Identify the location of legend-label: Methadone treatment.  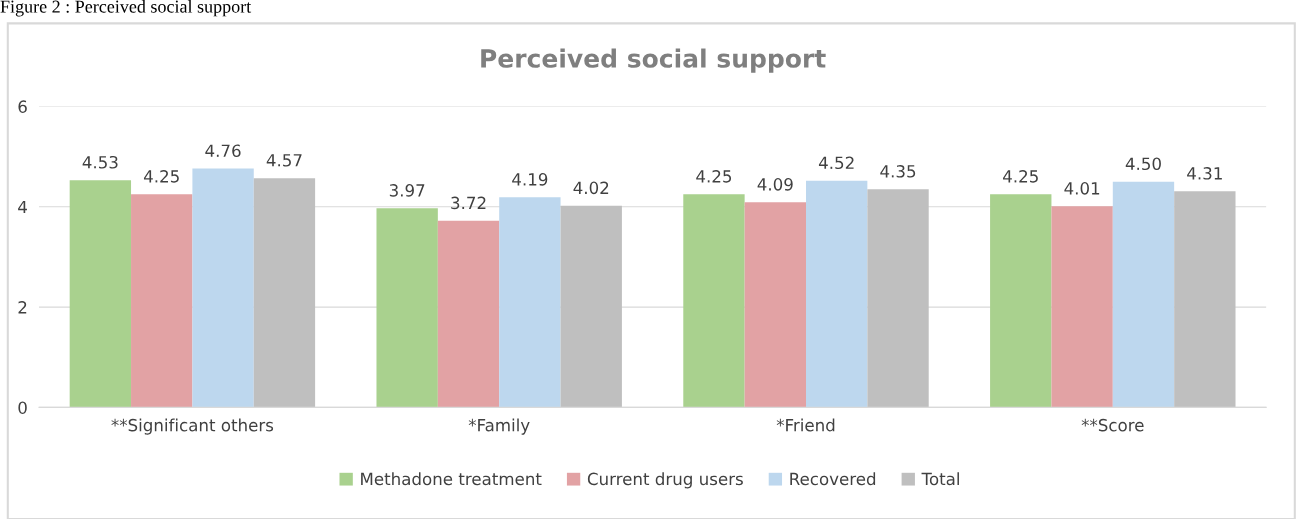
(451, 479).